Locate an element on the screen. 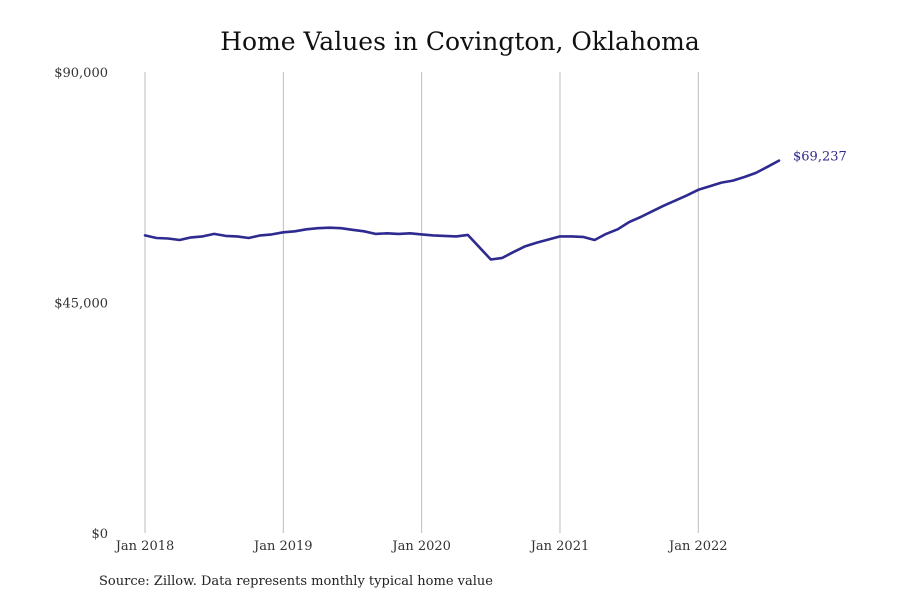  end-value-label: $69,237 is located at coordinates (820, 157).